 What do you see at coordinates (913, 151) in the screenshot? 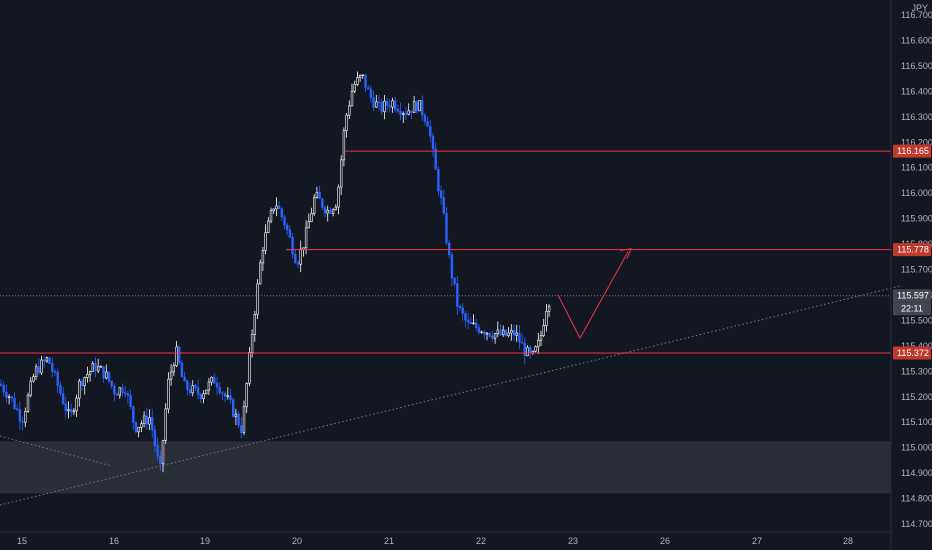
I see `level-badge-text: 116.165` at bounding box center [913, 151].